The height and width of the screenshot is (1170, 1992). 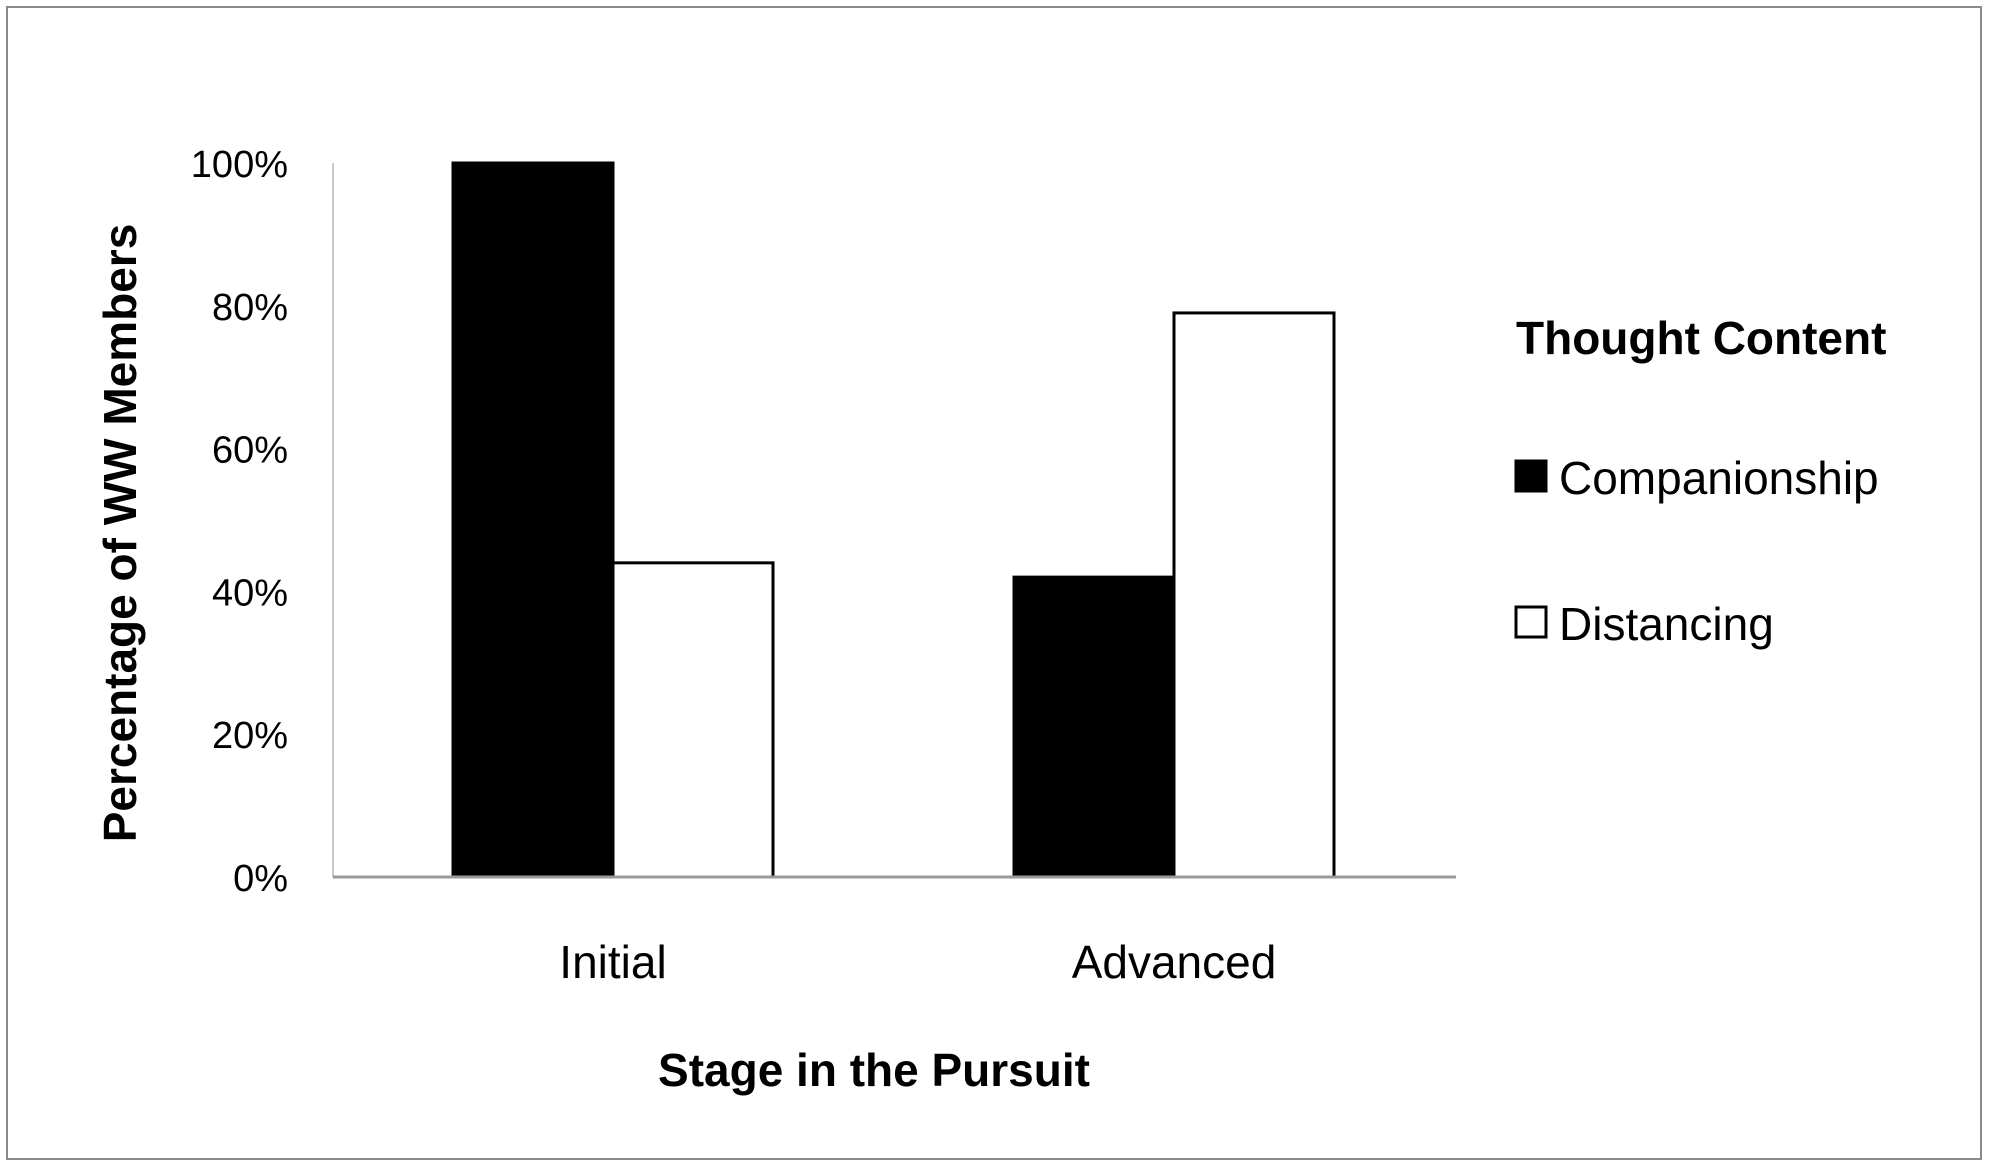 I want to click on y-tick-label: 20%, so click(x=250, y=736).